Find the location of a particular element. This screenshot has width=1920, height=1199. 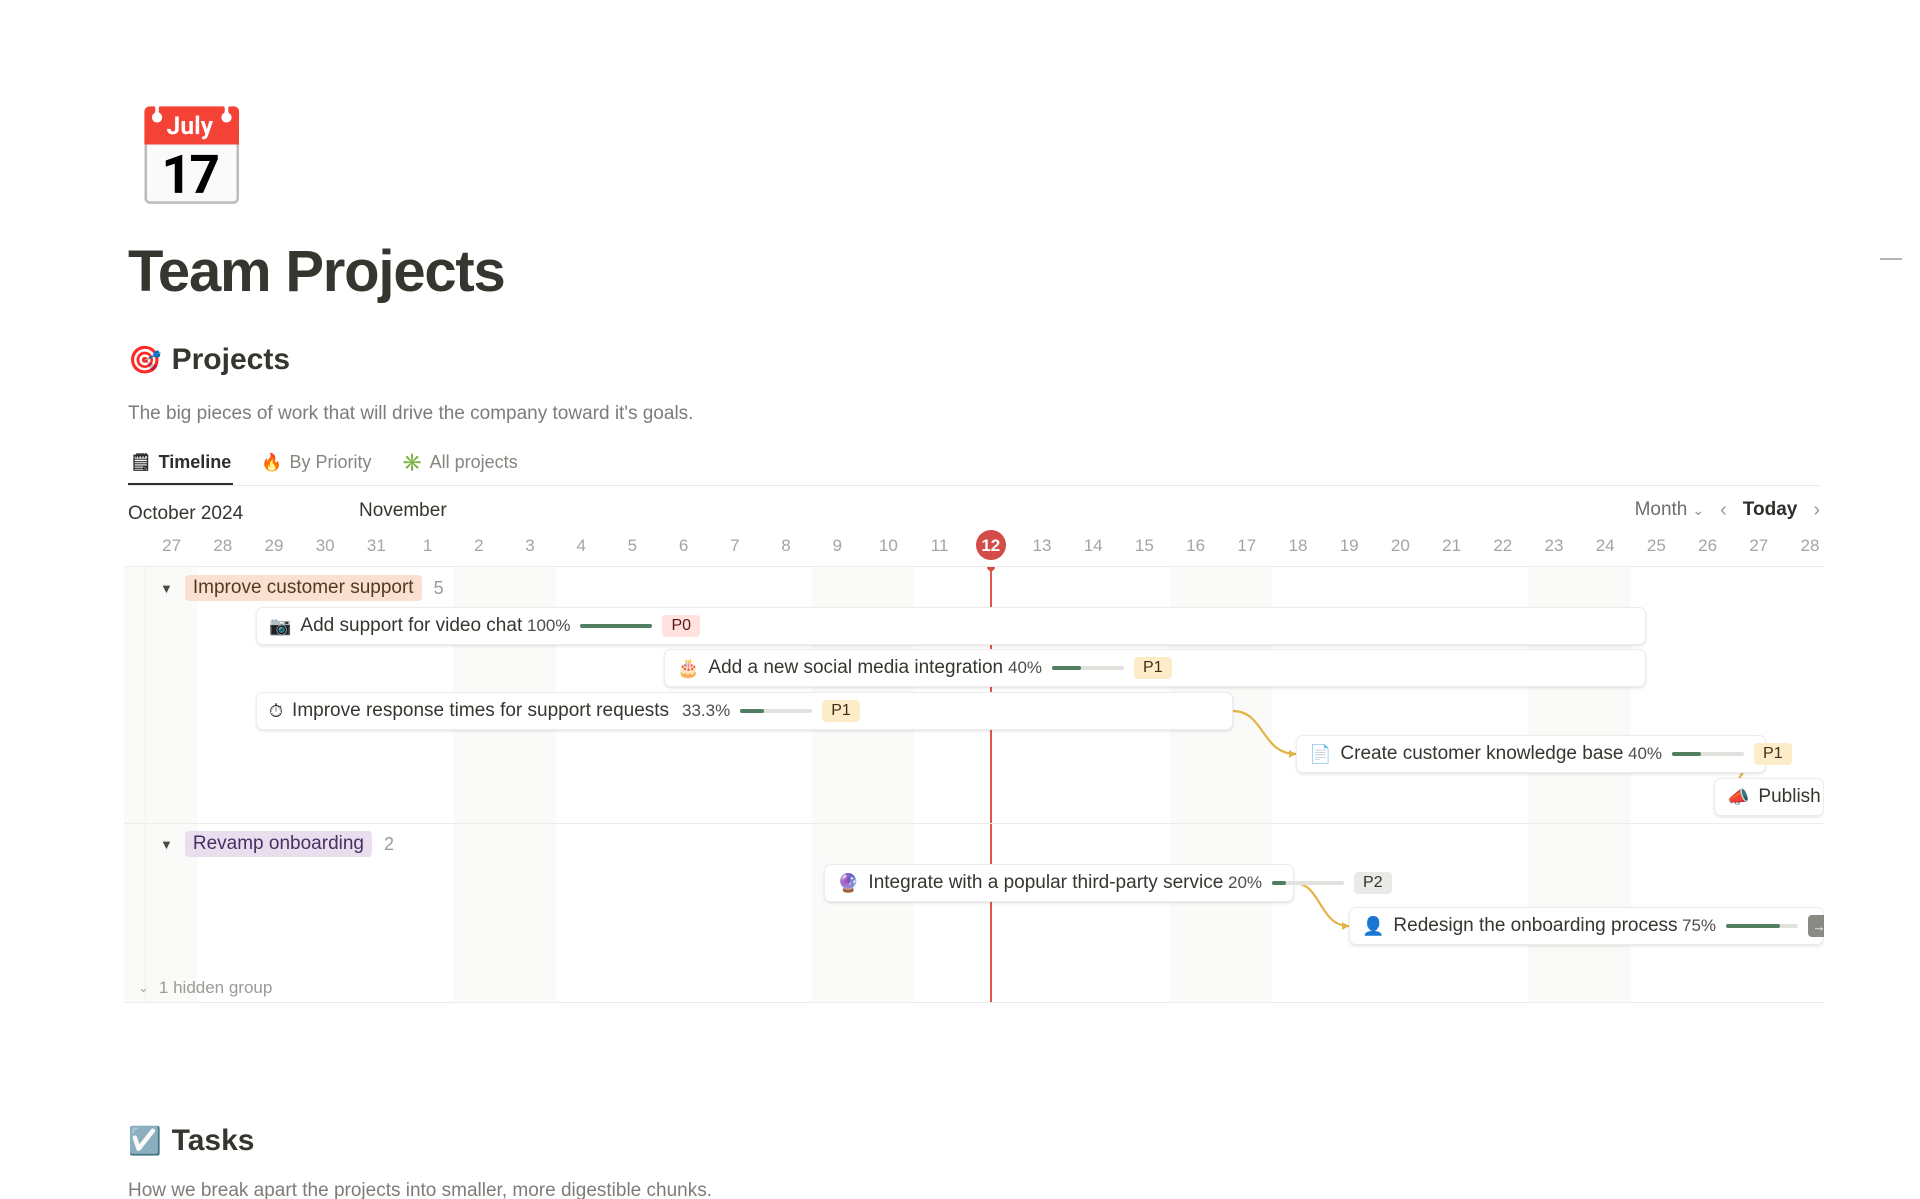

timeline-day-9: 9 is located at coordinates (837, 545).